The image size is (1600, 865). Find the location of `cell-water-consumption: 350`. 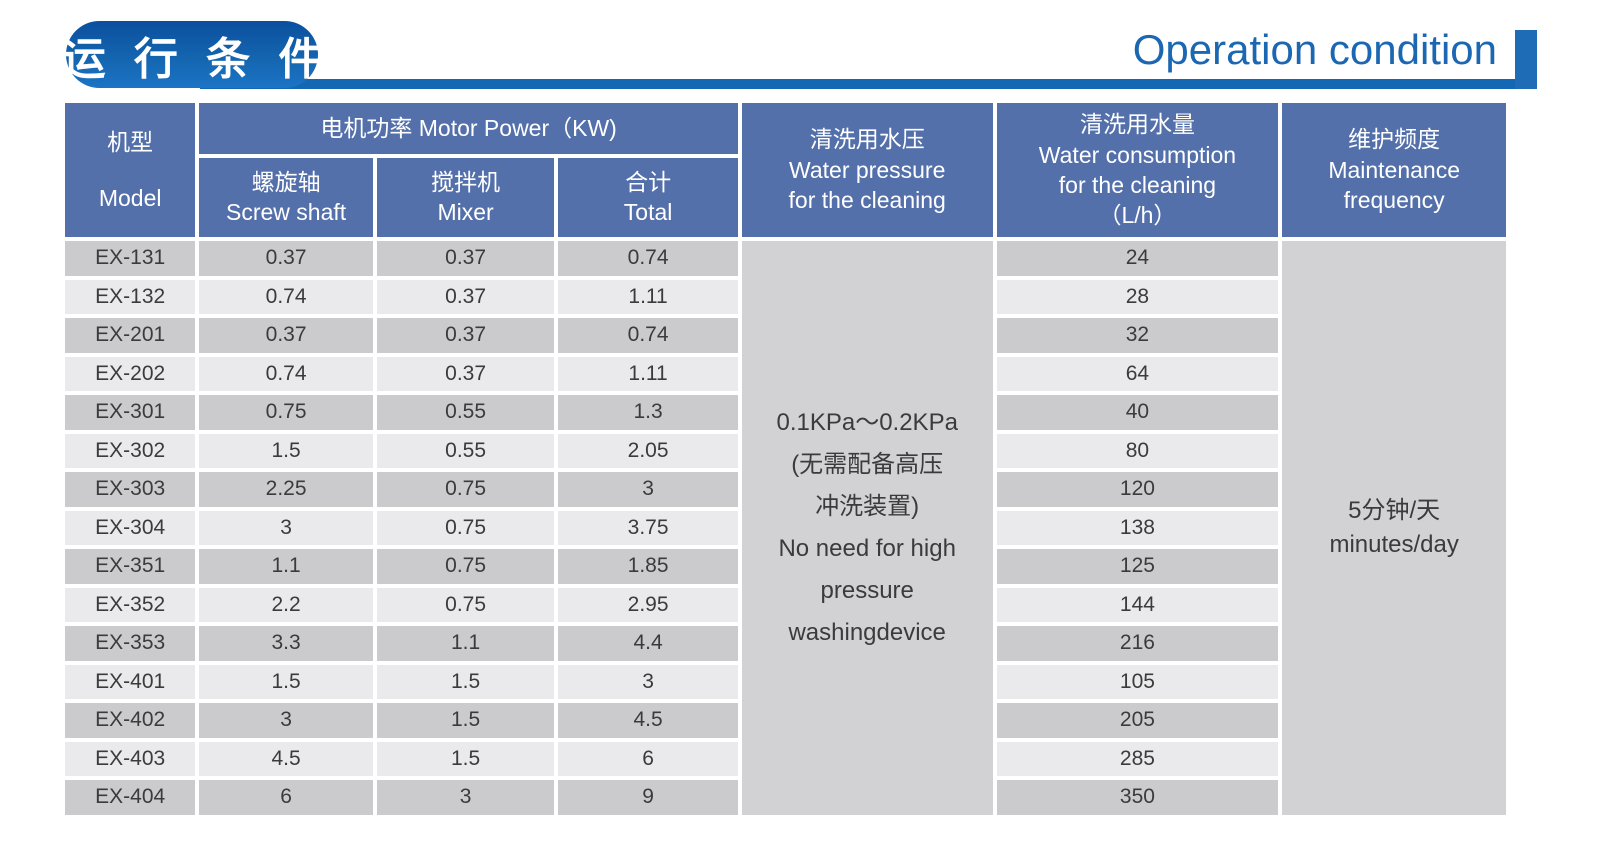

cell-water-consumption: 350 is located at coordinates (1137, 797).